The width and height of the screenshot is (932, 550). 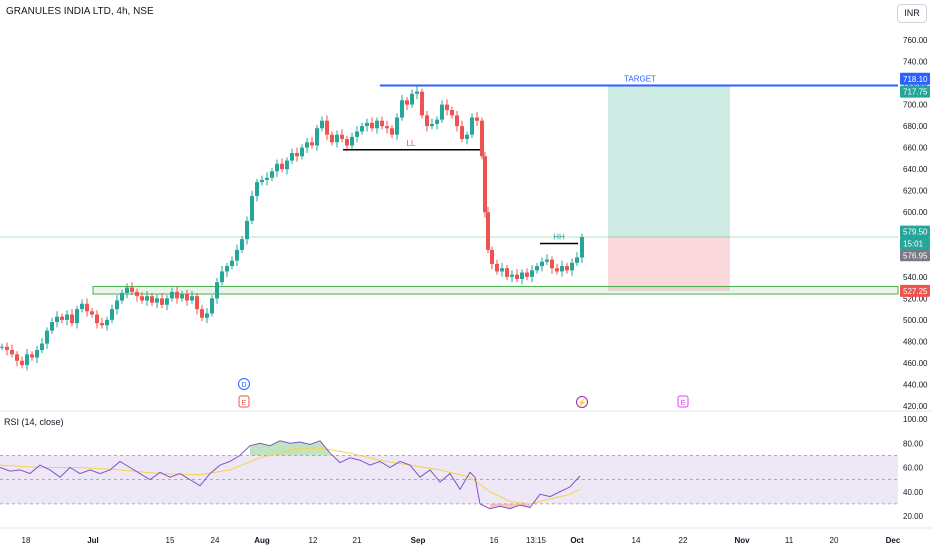 I want to click on marker-event-circle, so click(x=582, y=402).